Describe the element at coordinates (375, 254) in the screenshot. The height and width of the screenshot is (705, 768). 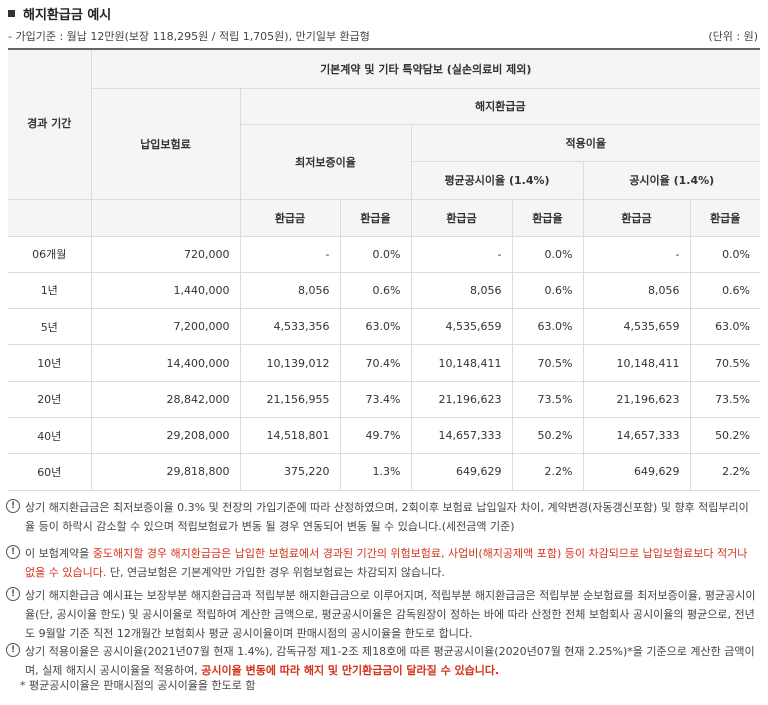
I see `cell-min-ratio: 0.0%` at that location.